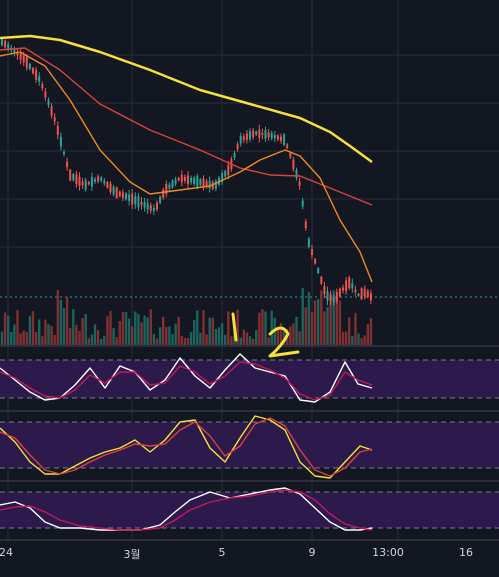 The image size is (499, 577). Describe the element at coordinates (186, 381) in the screenshot. I see `series-osc1_d` at that location.